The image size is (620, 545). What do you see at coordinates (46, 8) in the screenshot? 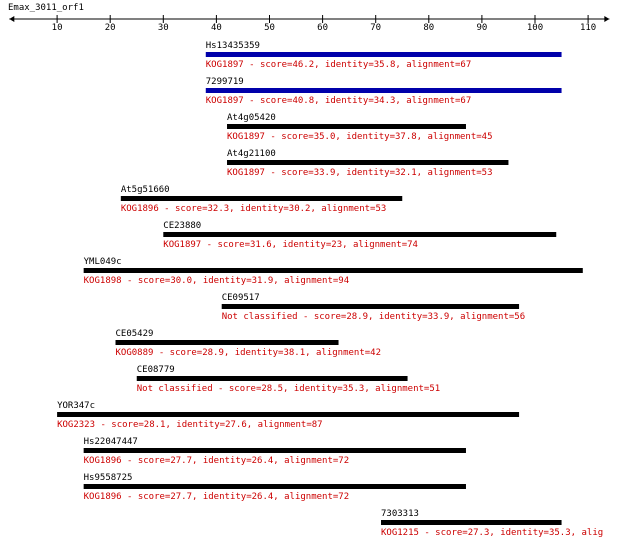
I see `chart-title: Emax_3011_orf1` at bounding box center [46, 8].